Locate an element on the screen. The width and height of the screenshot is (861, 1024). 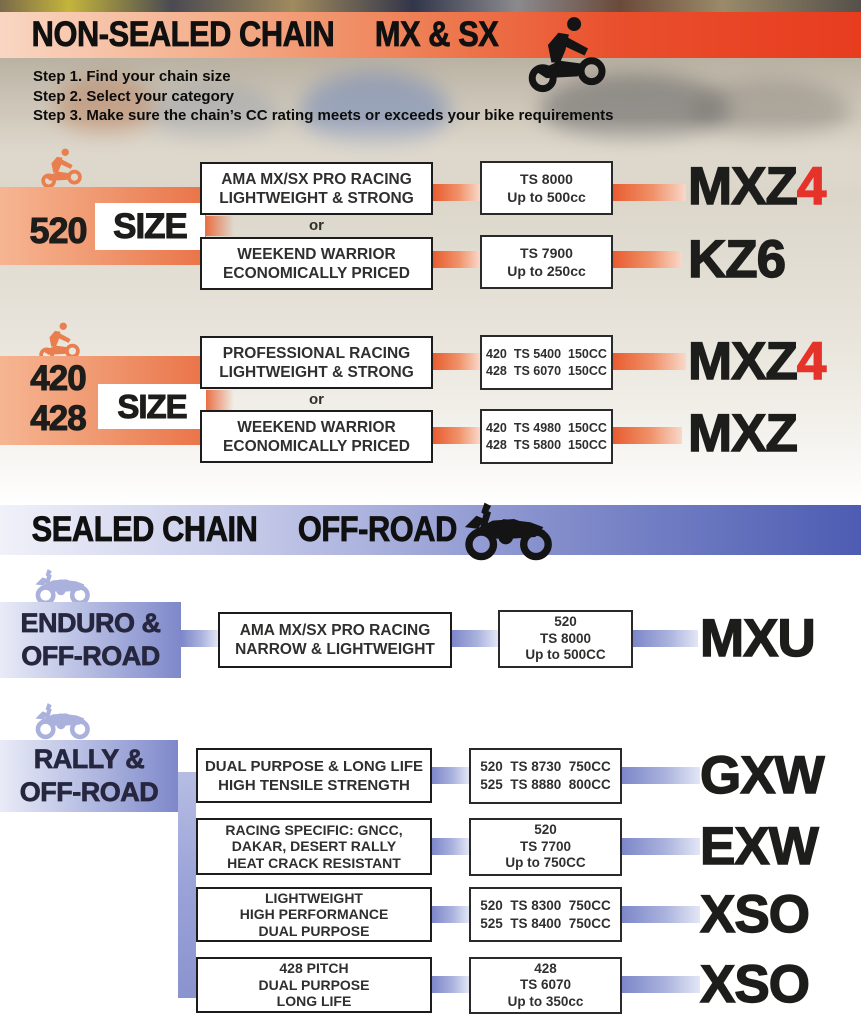
model-gxw: GXW is located at coordinates (762, 775).